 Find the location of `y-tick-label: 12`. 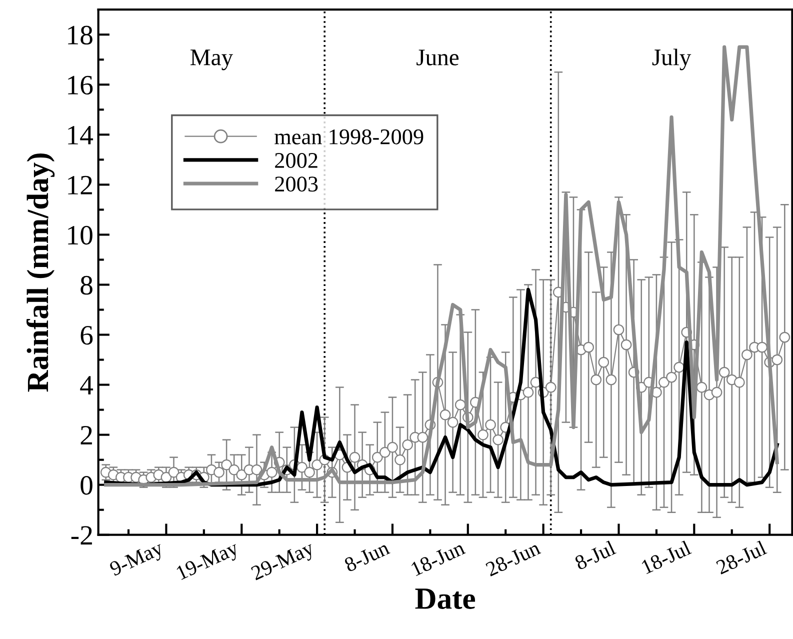

y-tick-label: 12 is located at coordinates (80, 185).